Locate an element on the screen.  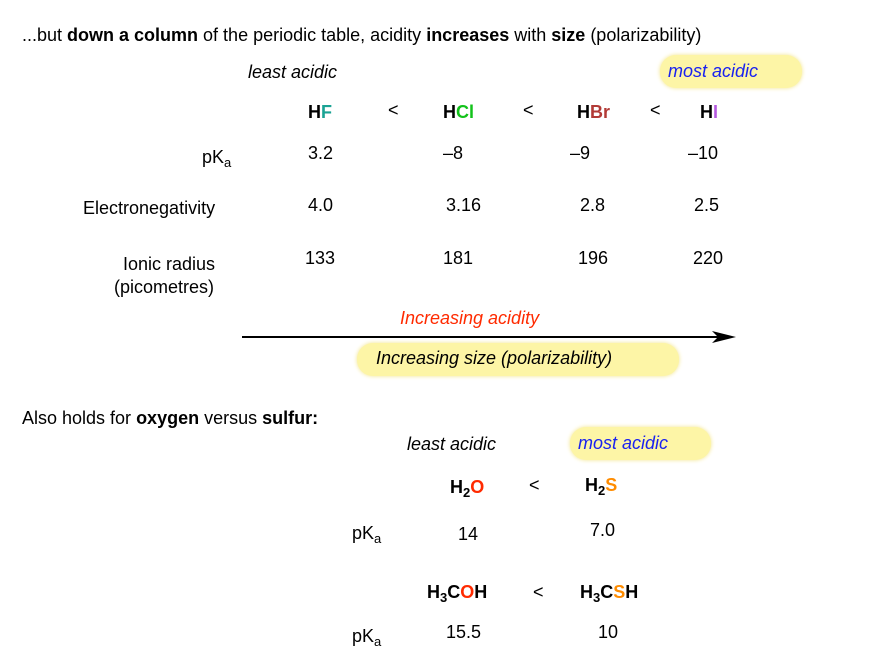
arrow-right-icon is located at coordinates (489, 337).